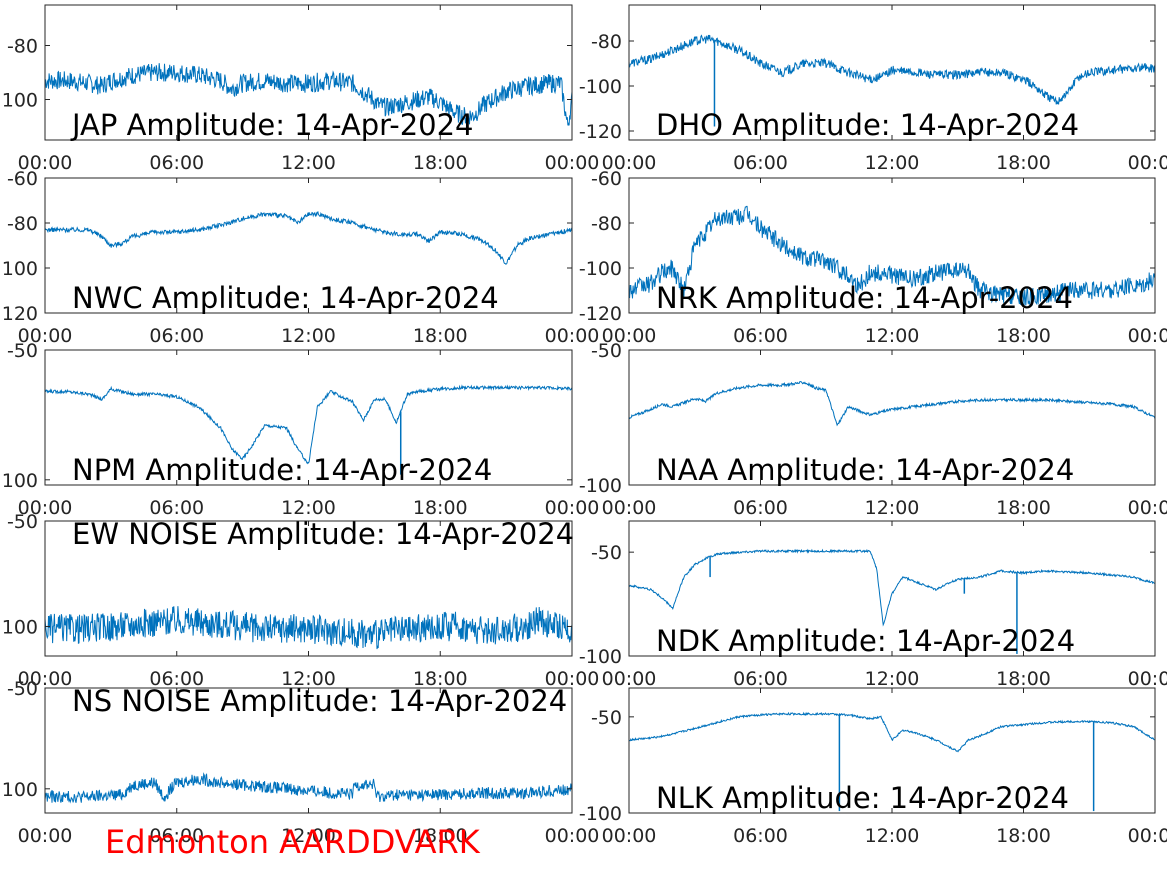 The image size is (1167, 875). I want to click on footer-label: Edmonton AARDDVARK, so click(293, 842).